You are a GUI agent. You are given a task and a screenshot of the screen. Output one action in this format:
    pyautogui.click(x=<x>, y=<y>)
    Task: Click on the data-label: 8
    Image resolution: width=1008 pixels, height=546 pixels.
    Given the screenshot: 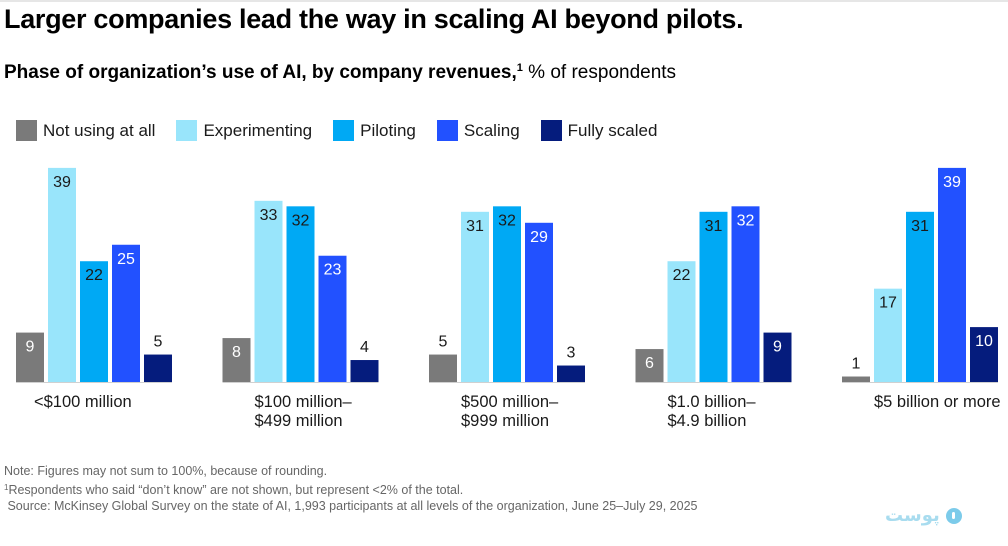 What is the action you would take?
    pyautogui.click(x=236, y=352)
    